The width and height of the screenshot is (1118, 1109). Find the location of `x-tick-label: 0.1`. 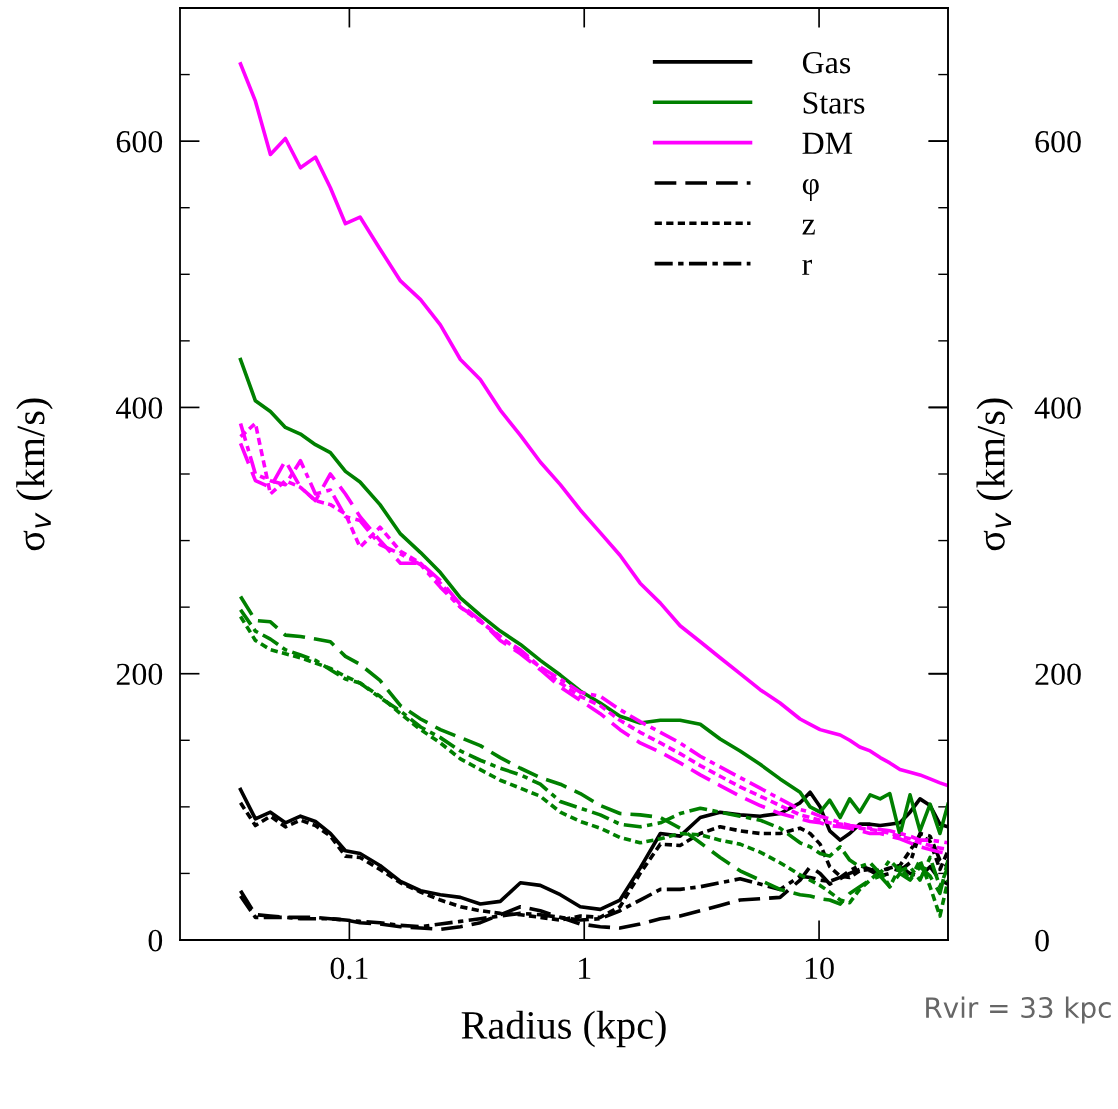

x-tick-label: 0.1 is located at coordinates (349, 968).